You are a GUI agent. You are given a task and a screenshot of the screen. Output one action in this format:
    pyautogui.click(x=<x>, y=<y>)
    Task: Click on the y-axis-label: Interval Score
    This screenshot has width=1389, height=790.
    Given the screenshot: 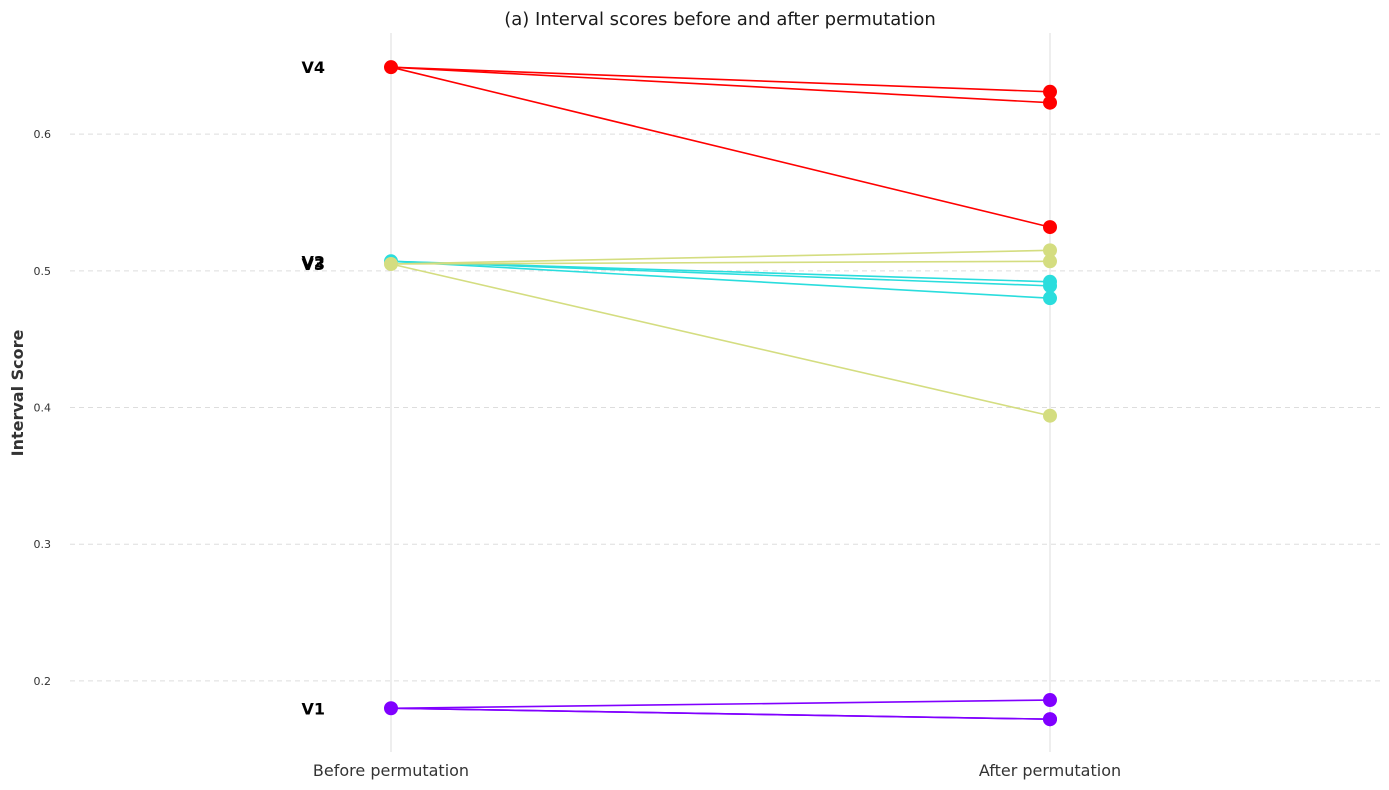 What is the action you would take?
    pyautogui.click(x=17, y=392)
    